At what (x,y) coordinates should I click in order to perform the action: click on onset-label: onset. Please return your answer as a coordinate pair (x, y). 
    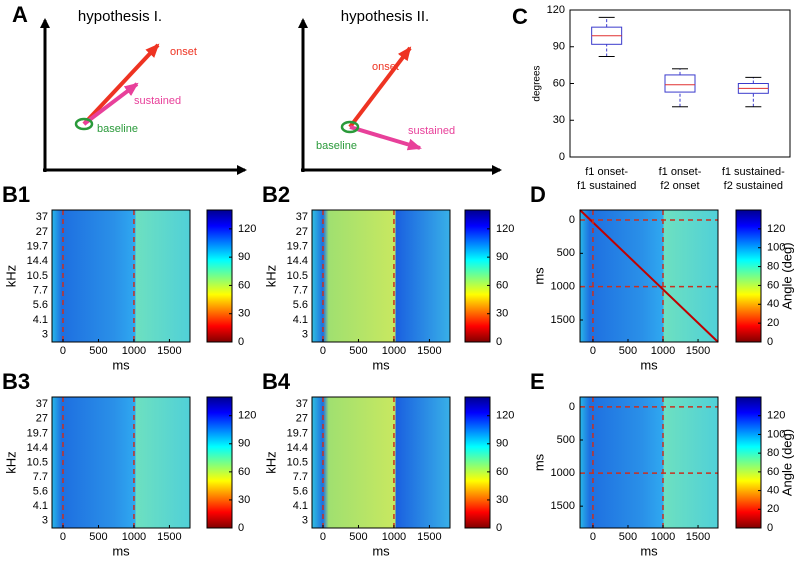
    Looking at the image, I should click on (183, 52).